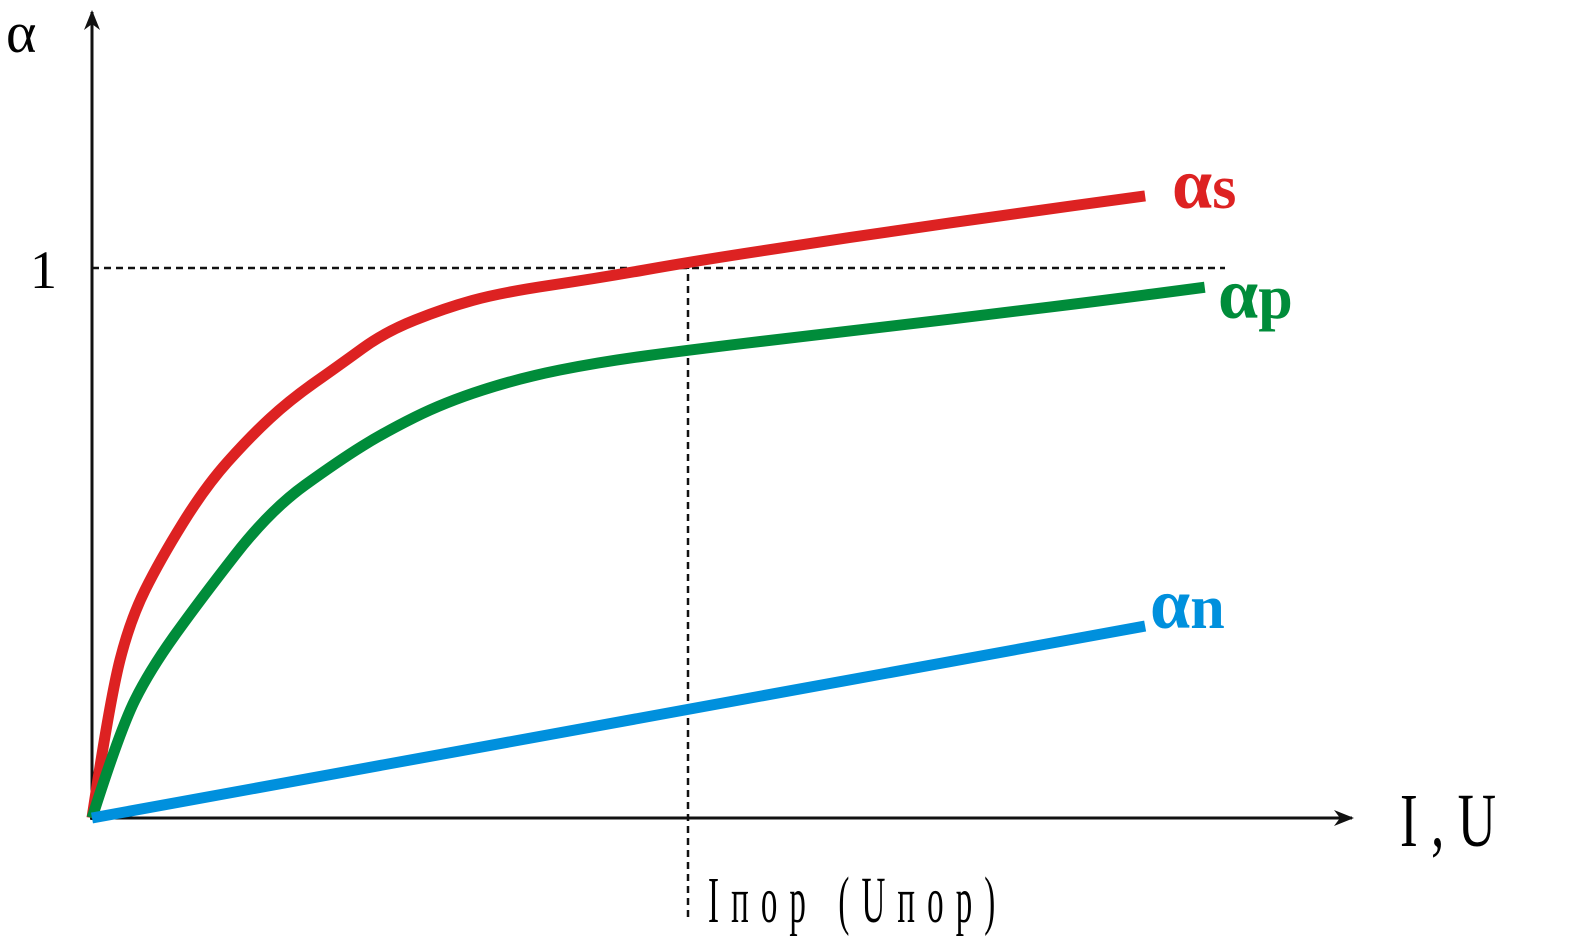 This screenshot has height=952, width=1580. What do you see at coordinates (43, 270) in the screenshot?
I see `y-tick-label: 1` at bounding box center [43, 270].